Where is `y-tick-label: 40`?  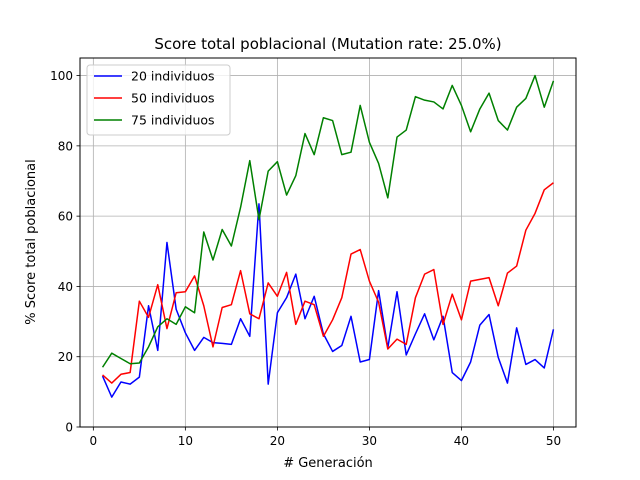 y-tick-label: 40 is located at coordinates (65, 287).